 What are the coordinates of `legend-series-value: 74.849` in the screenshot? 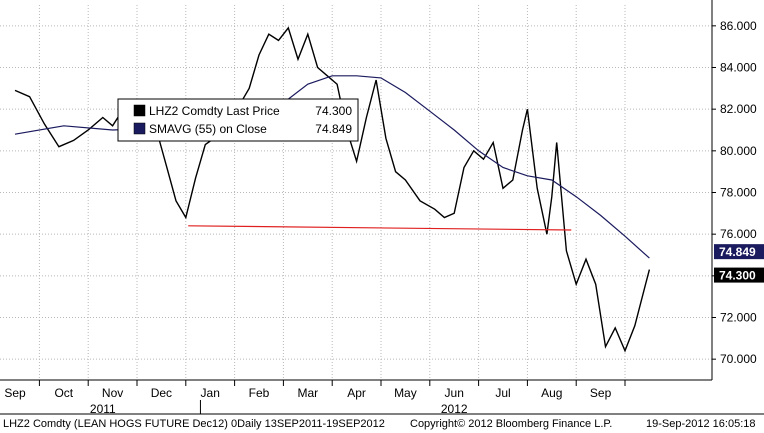 It's located at (333, 129).